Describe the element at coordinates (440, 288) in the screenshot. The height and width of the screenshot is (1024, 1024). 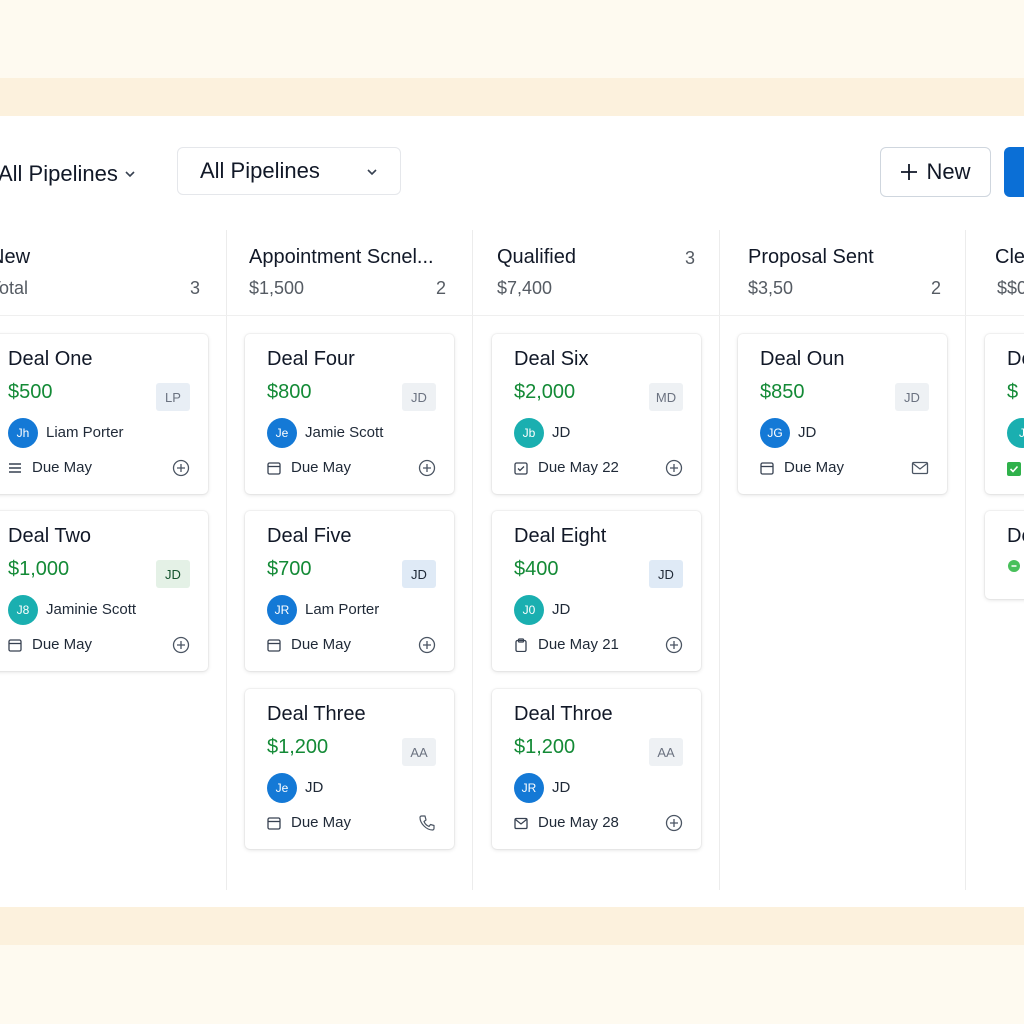
I see `column-count-appointment: 2` at that location.